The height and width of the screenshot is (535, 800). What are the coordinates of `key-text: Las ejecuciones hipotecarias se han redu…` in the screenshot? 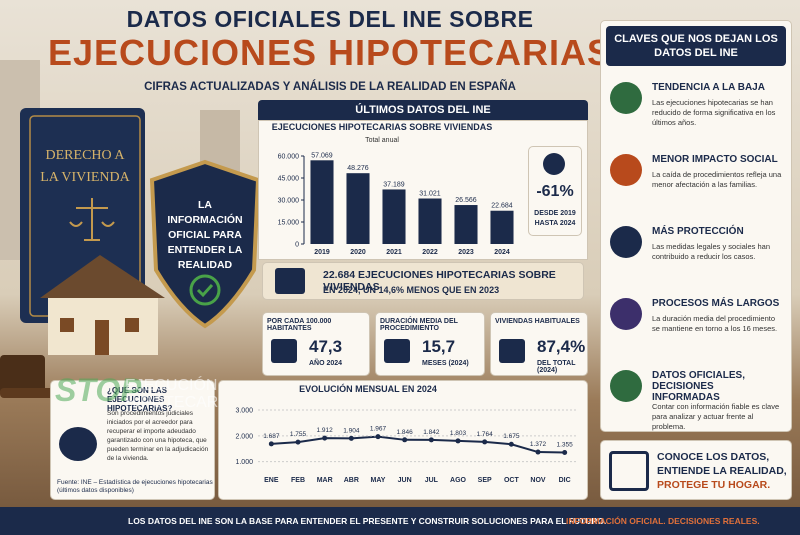 It's located at (714, 112).